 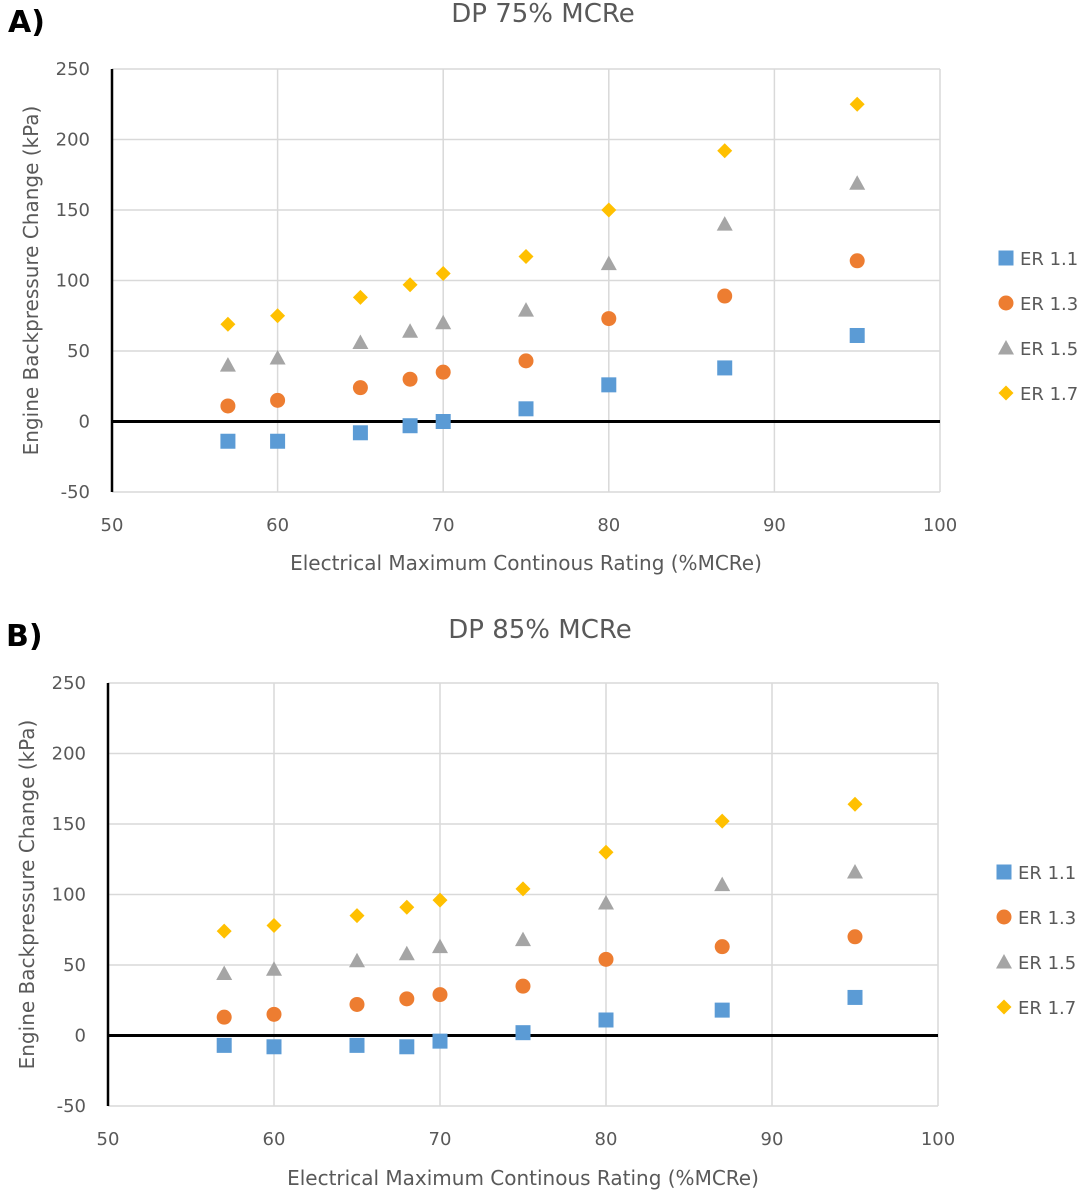 What do you see at coordinates (31, 281) in the screenshot?
I see `y-axis-label: Engine Backpressure Change (kPa)` at bounding box center [31, 281].